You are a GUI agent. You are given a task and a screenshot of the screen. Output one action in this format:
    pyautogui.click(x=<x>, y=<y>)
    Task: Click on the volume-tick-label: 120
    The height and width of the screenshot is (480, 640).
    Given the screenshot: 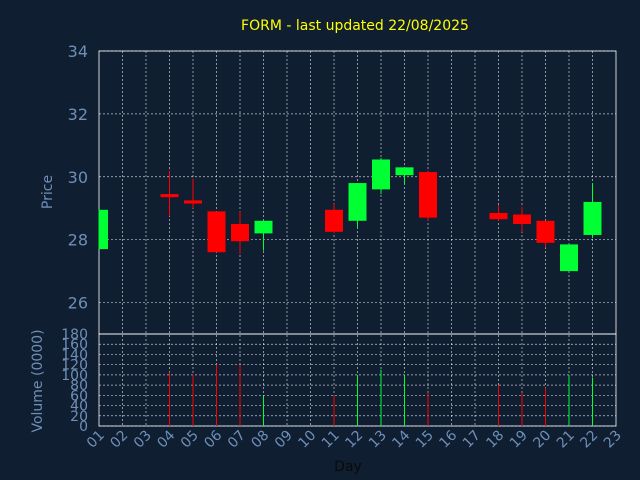 What is the action you would take?
    pyautogui.click(x=74, y=366)
    